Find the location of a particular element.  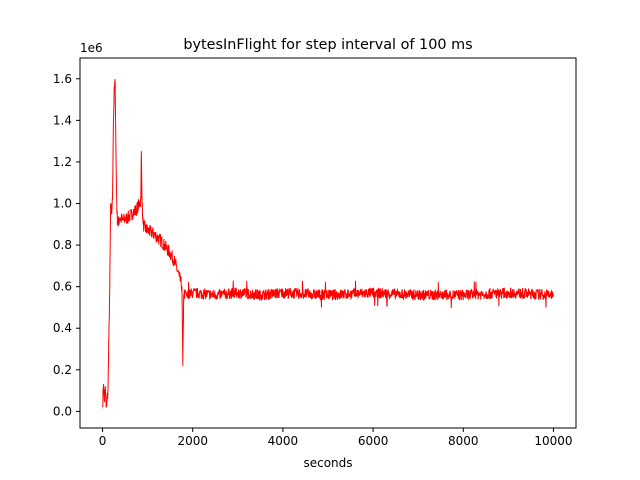

y-tick-label: 0.2 is located at coordinates (62, 370).